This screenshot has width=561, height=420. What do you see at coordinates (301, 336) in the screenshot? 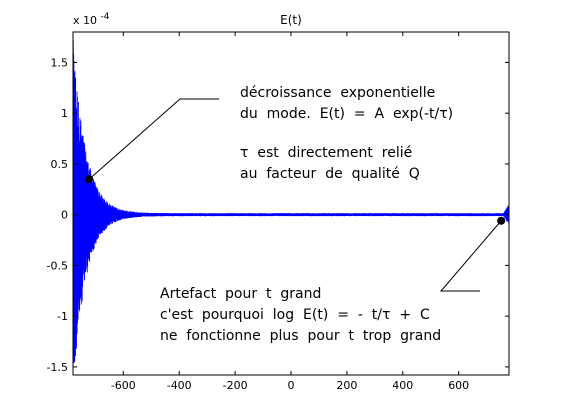
I see `annotation-line: ne fonctionne plus pour t trop grand` at bounding box center [301, 336].